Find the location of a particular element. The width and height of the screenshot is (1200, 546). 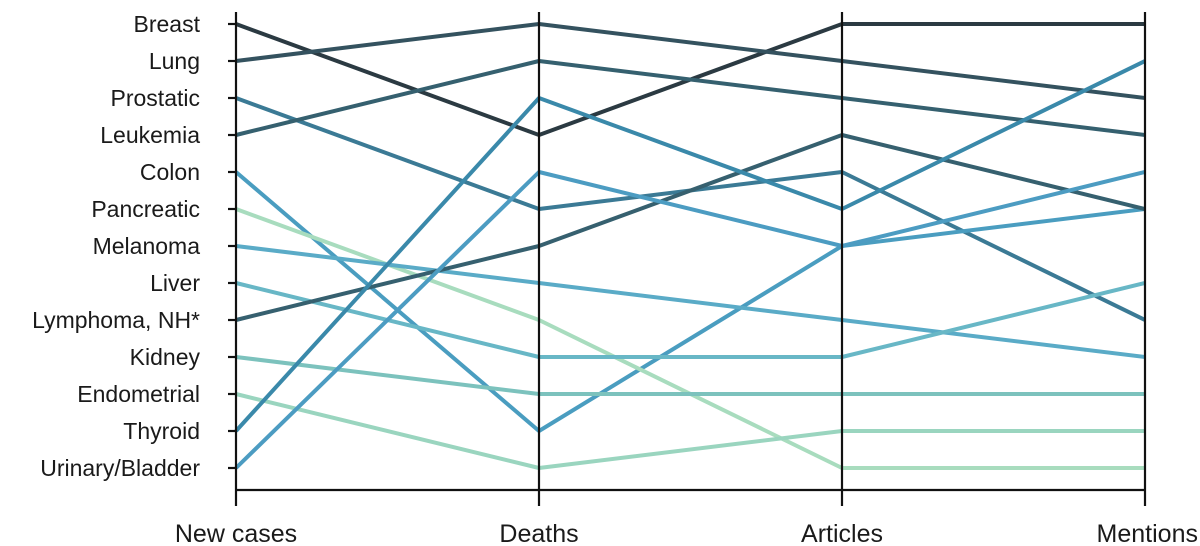

axis-title-new-cases: New cases is located at coordinates (236, 533).